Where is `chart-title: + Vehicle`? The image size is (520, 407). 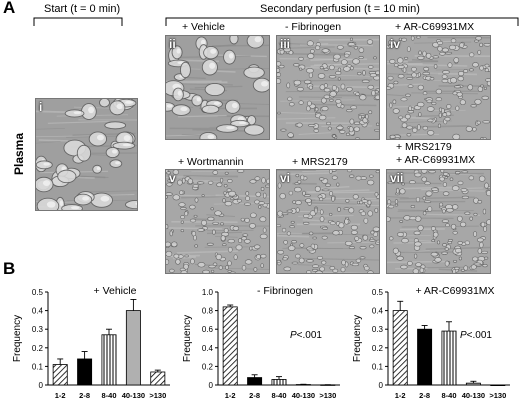 chart-title: + Vehicle is located at coordinates (115, 291).